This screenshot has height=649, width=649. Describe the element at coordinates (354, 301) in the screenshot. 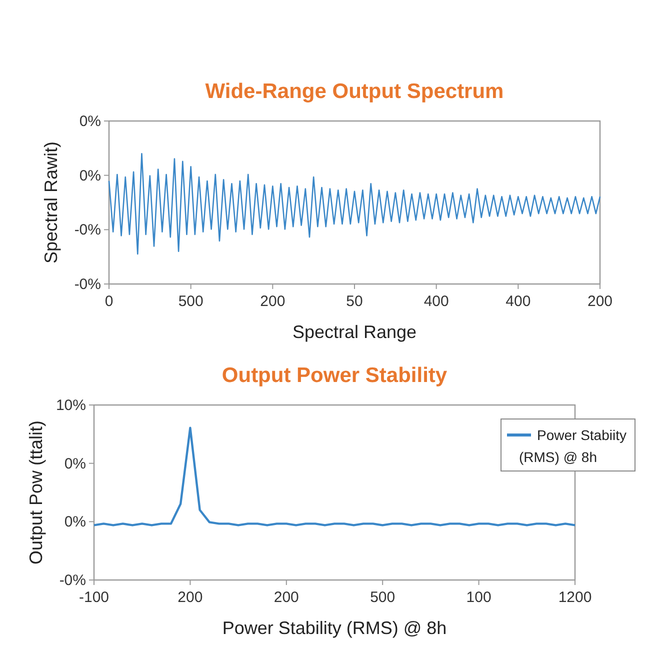

I see `x-tick-label: 50` at that location.